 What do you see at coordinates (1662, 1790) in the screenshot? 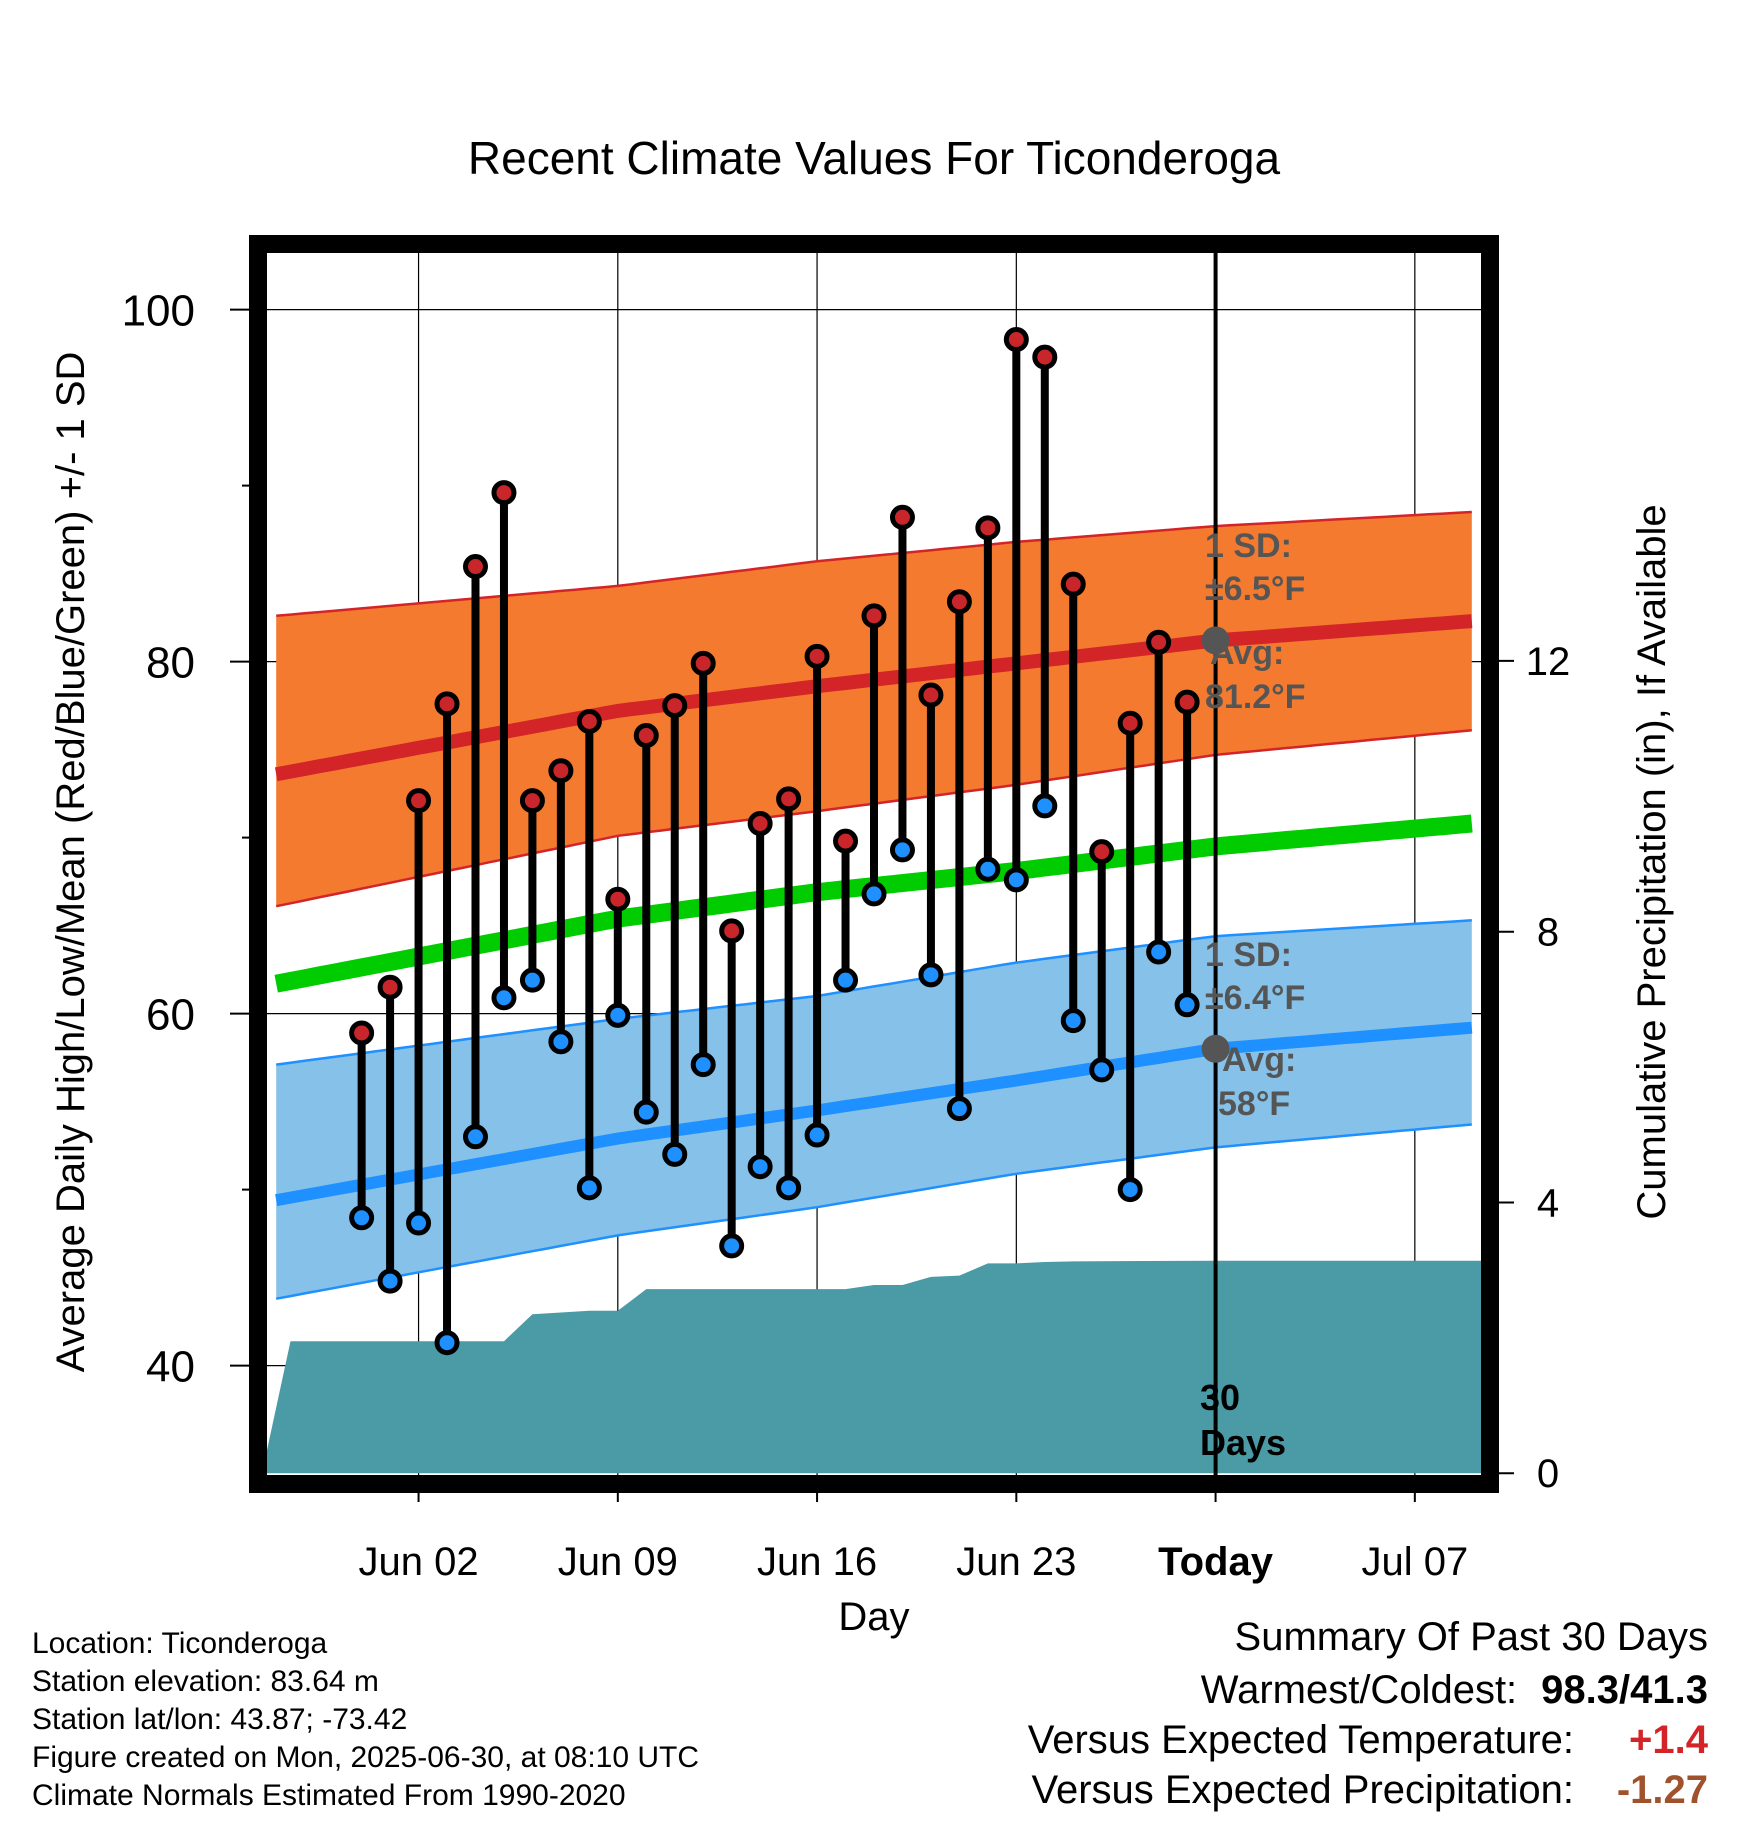
I see `summary-precip-value: -1.27` at bounding box center [1662, 1790].